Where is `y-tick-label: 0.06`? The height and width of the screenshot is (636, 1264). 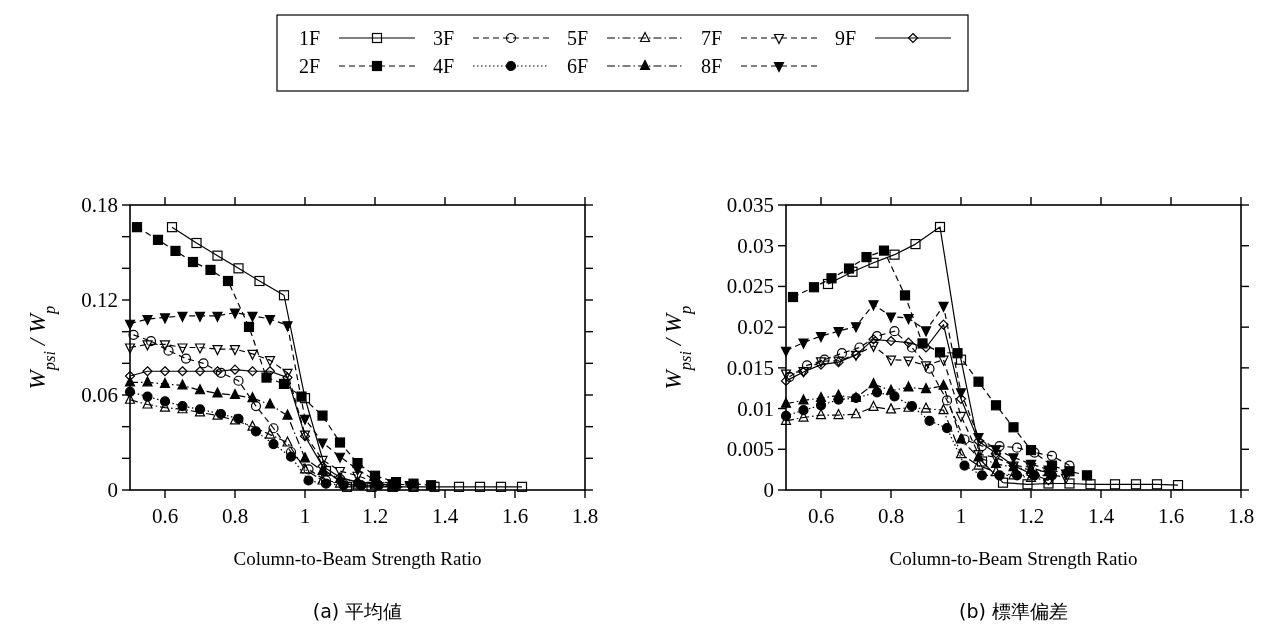 y-tick-label: 0.06 is located at coordinates (99, 395).